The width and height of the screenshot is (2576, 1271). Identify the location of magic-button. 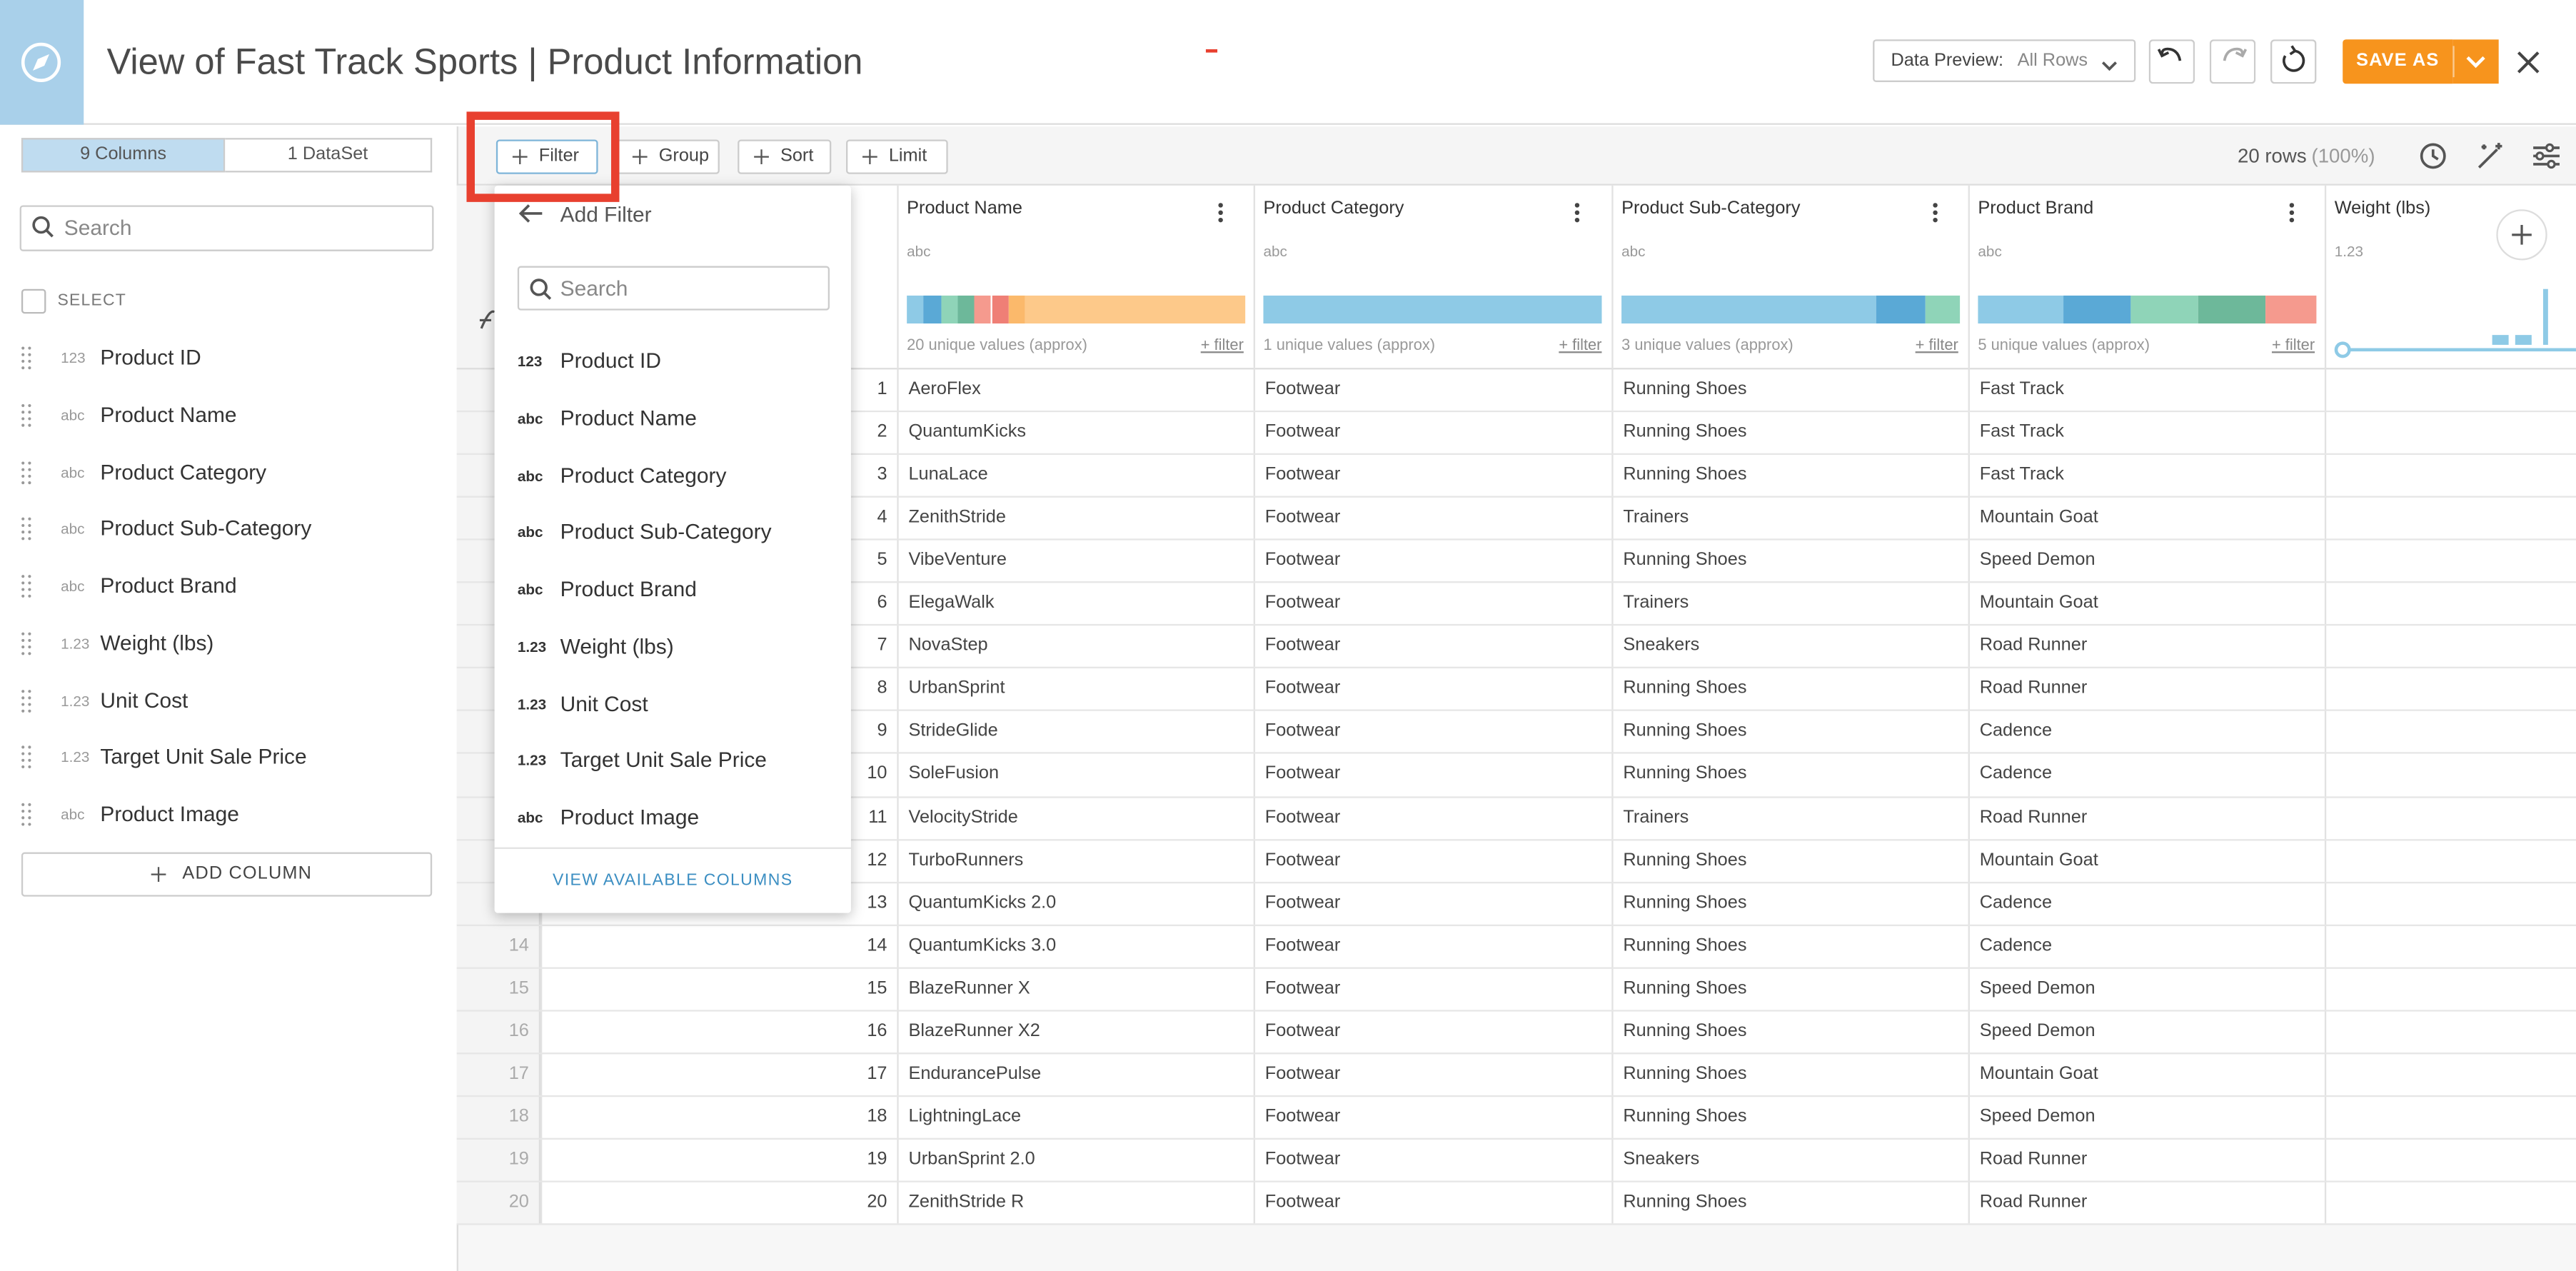
(2490, 156).